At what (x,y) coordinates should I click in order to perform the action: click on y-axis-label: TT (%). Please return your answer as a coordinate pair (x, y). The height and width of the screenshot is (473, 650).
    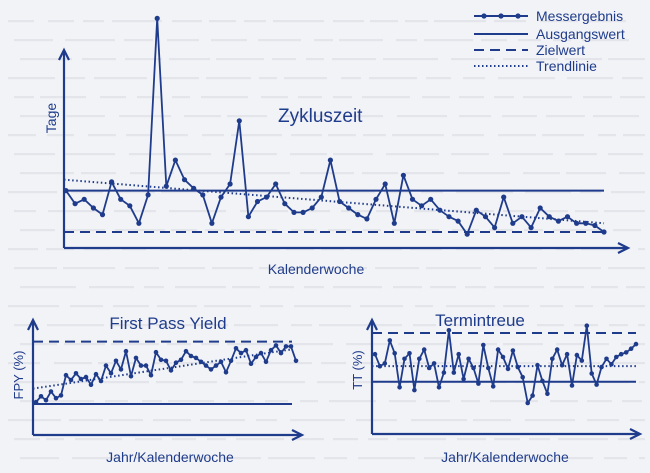
    Looking at the image, I should click on (357, 369).